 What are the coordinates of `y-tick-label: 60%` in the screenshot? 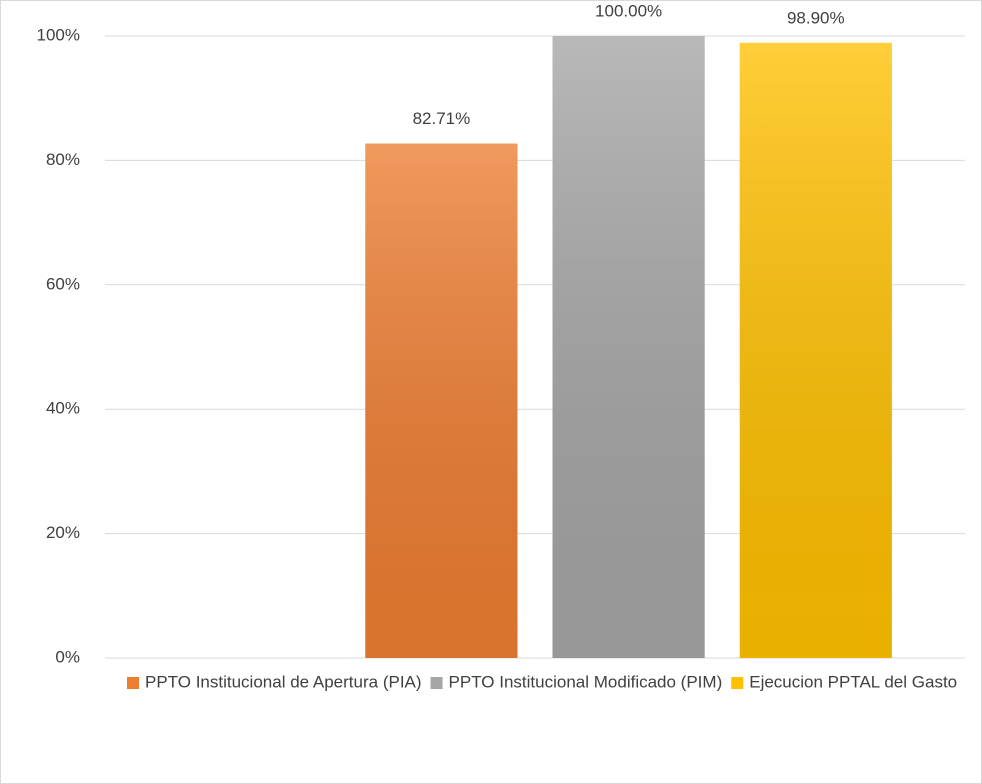 It's located at (63, 283).